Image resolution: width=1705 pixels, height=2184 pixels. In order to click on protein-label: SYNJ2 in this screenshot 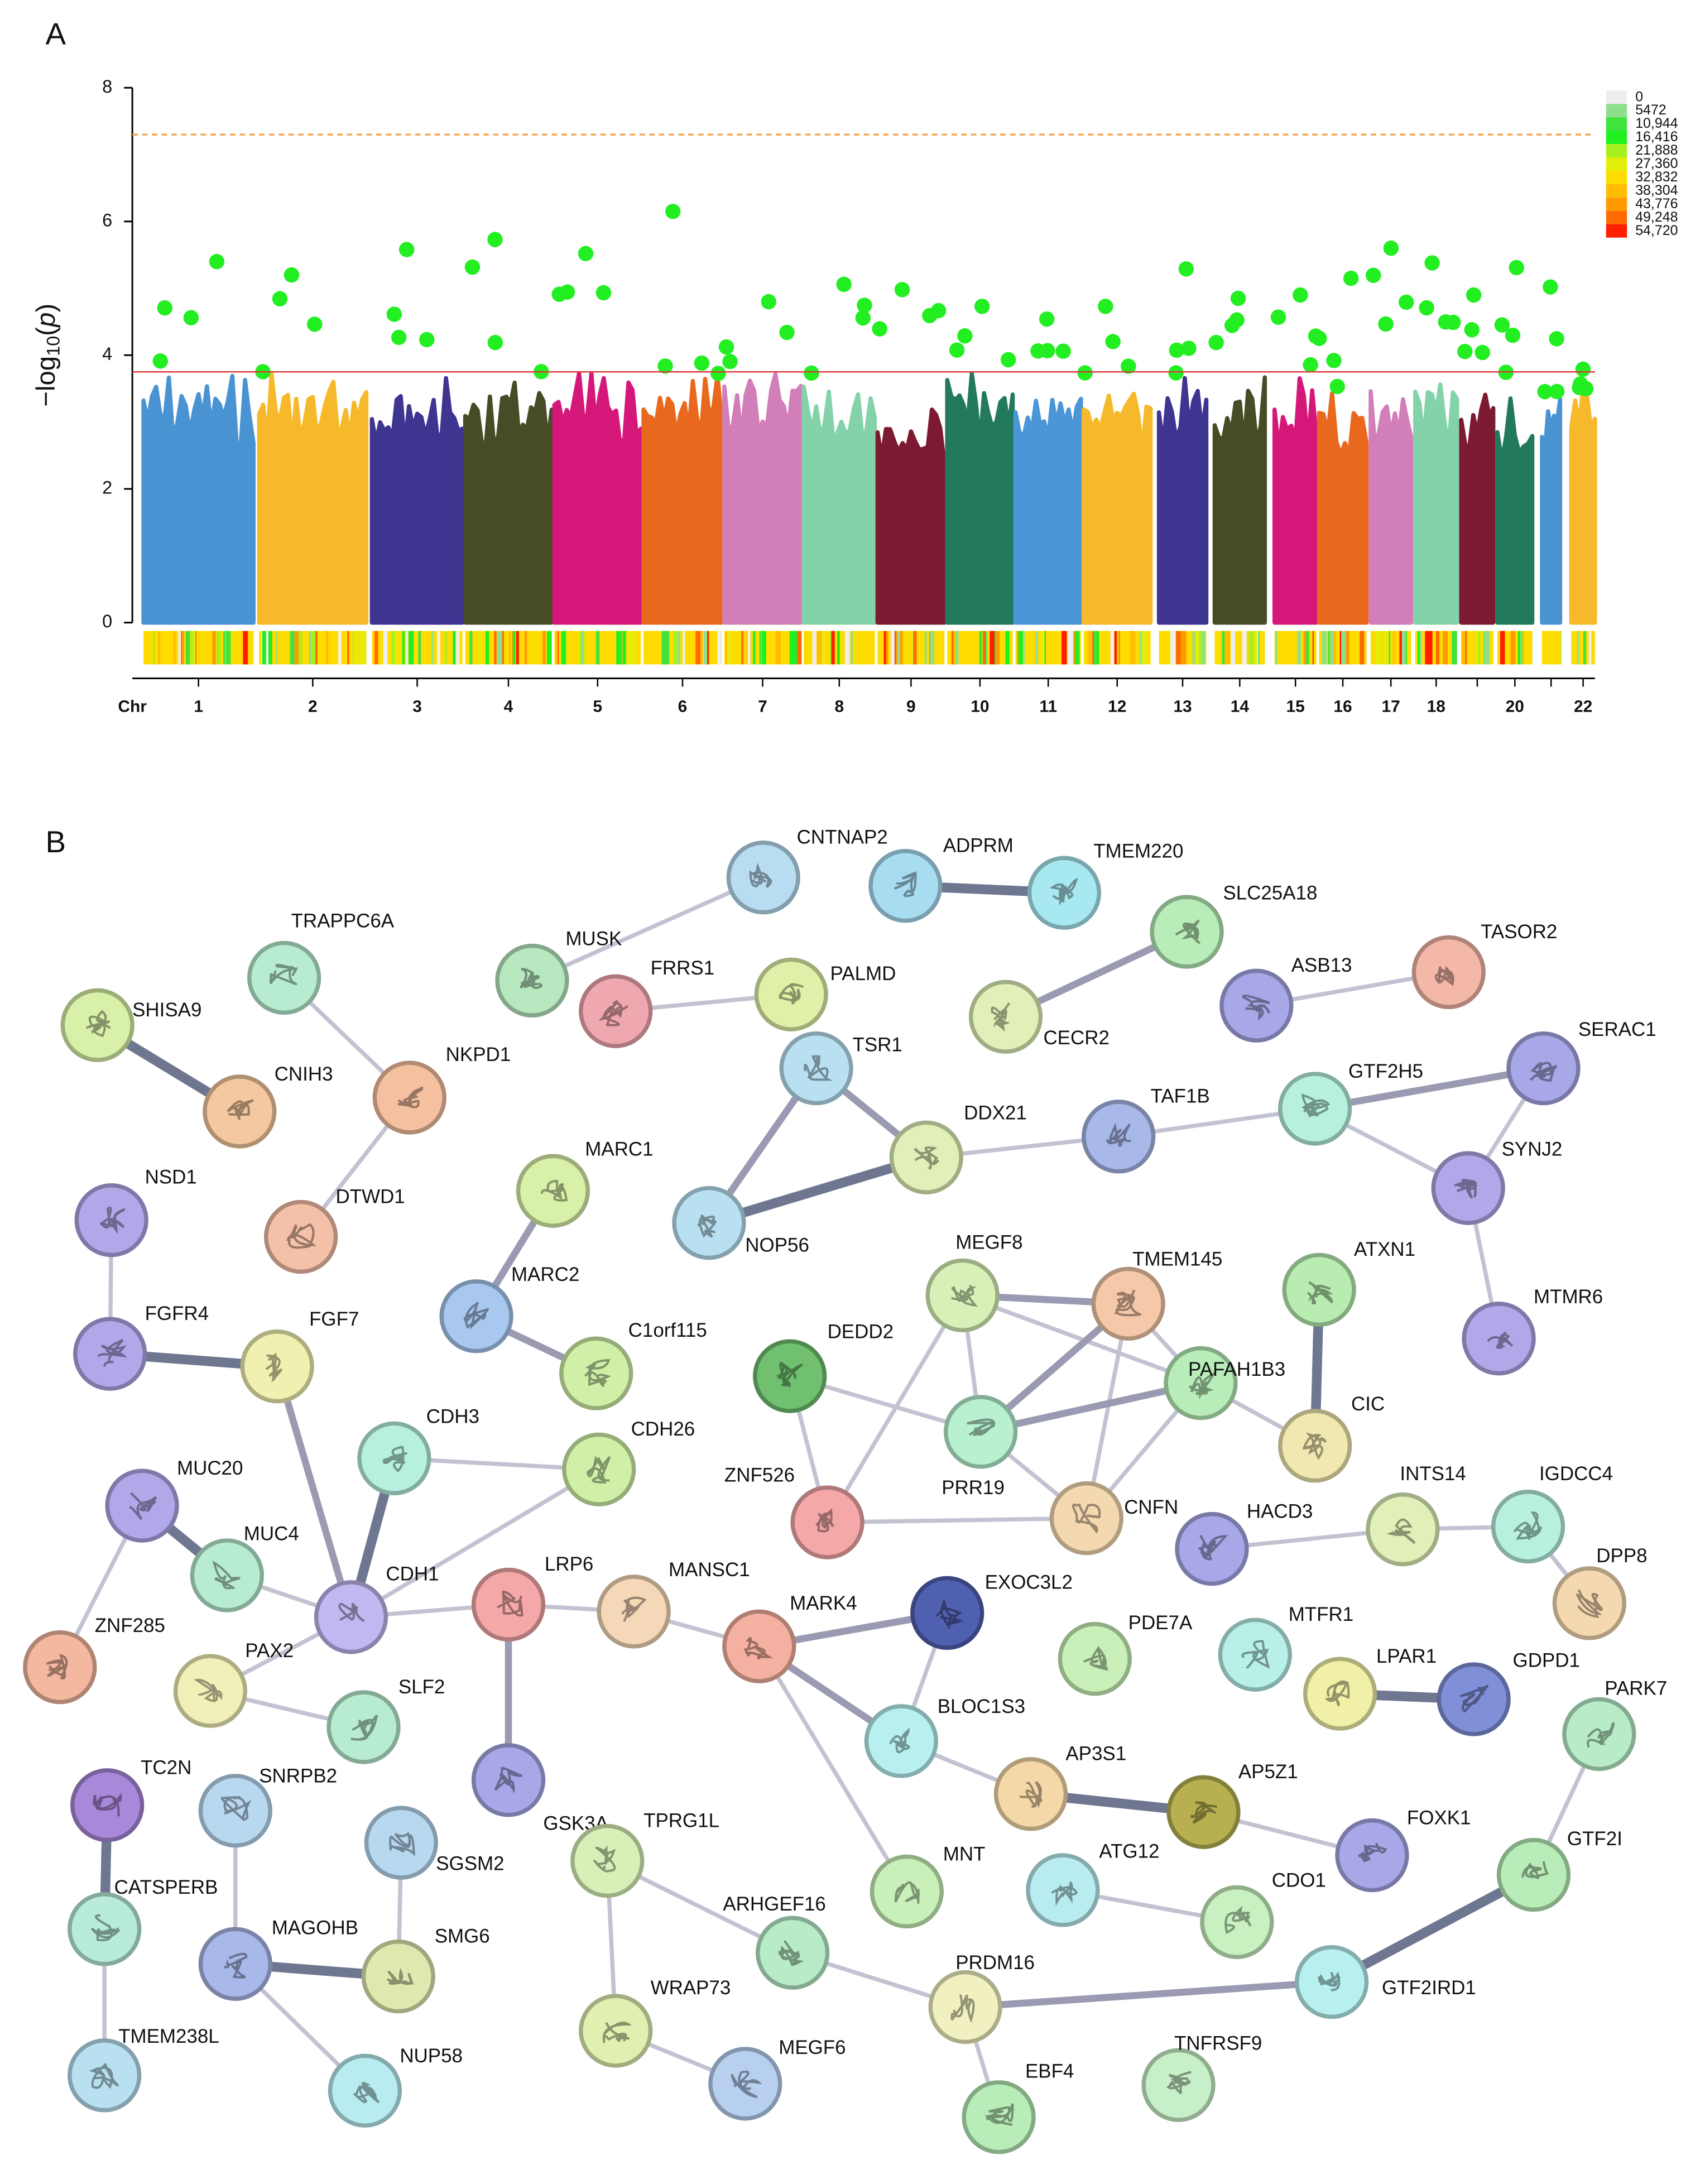, I will do `click(1533, 1149)`.